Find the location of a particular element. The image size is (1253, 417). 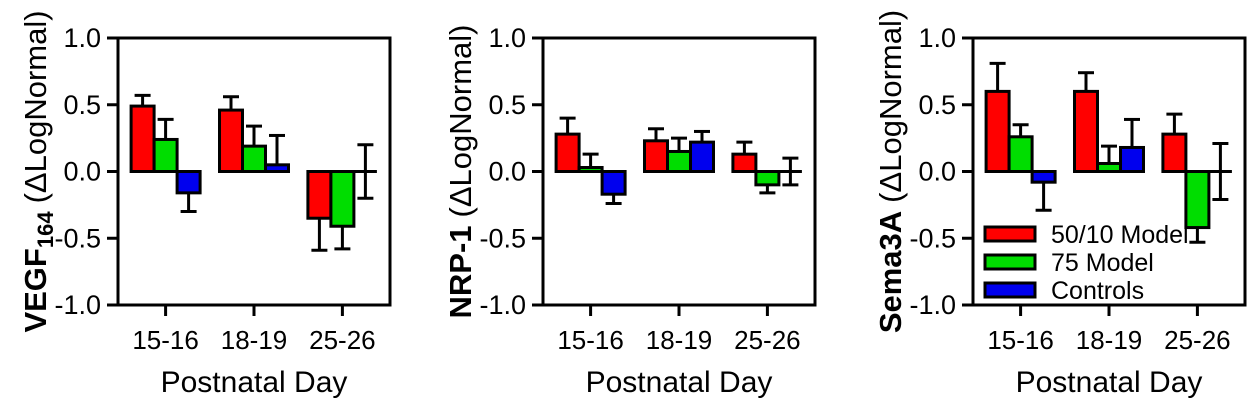

y-axis-label: NRP-1(ΔLogNormal) is located at coordinates (460, 172).